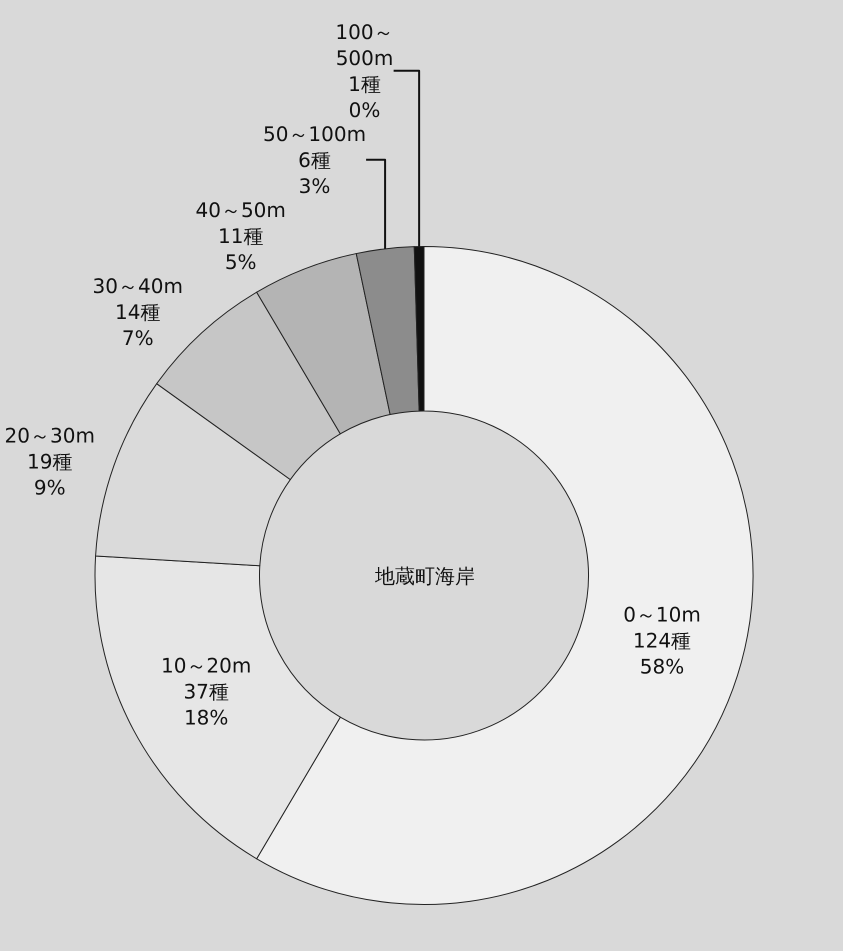 This screenshot has height=951, width=843. I want to click on slice-label: 0～10m, so click(662, 614).